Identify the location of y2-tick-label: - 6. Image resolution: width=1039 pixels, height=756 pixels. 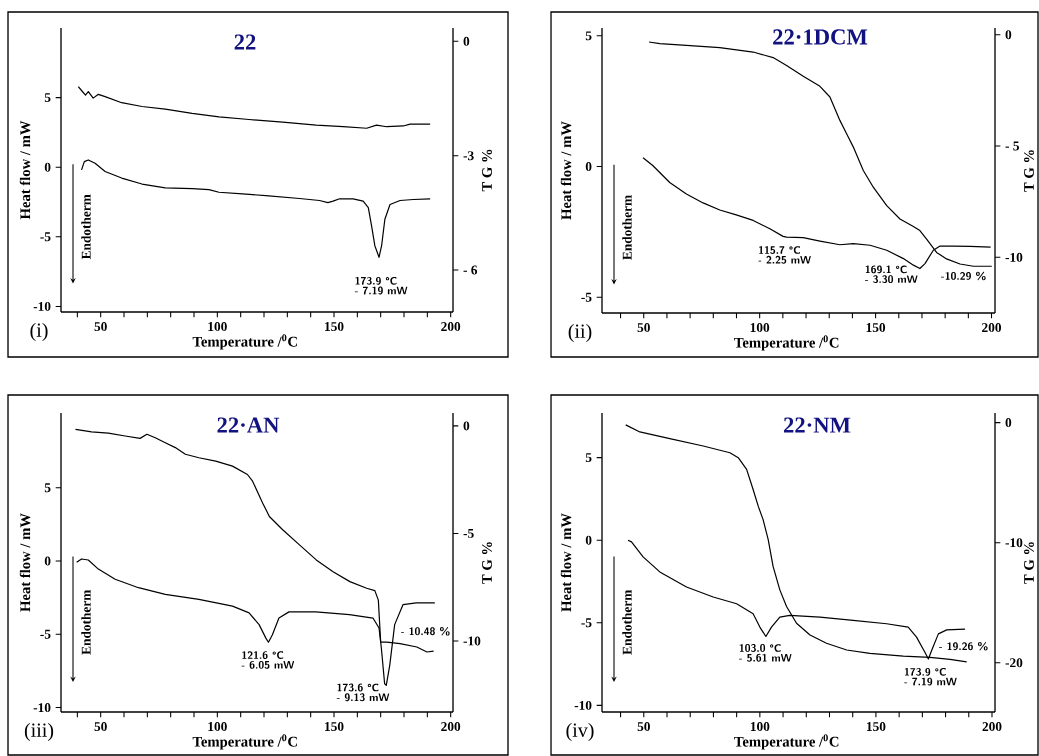
(470, 270).